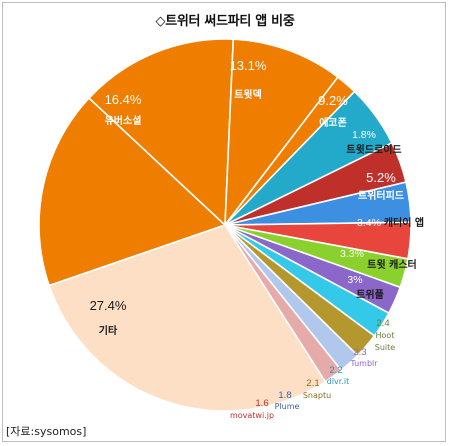 The width and height of the screenshot is (450, 446). Describe the element at coordinates (354, 280) in the screenshot. I see `slice-value-label: 3%` at that location.